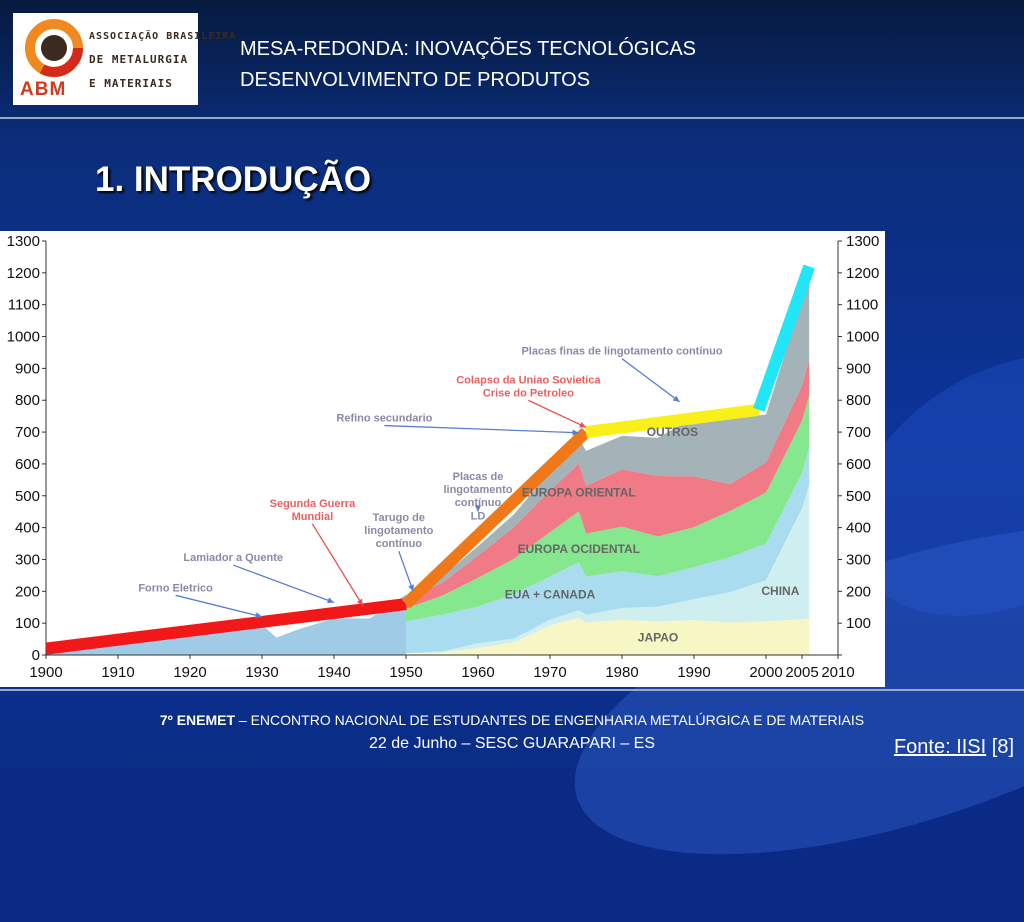 This screenshot has width=1024, height=922. What do you see at coordinates (43, 89) in the screenshot?
I see `logo-abm-text: ABM` at bounding box center [43, 89].